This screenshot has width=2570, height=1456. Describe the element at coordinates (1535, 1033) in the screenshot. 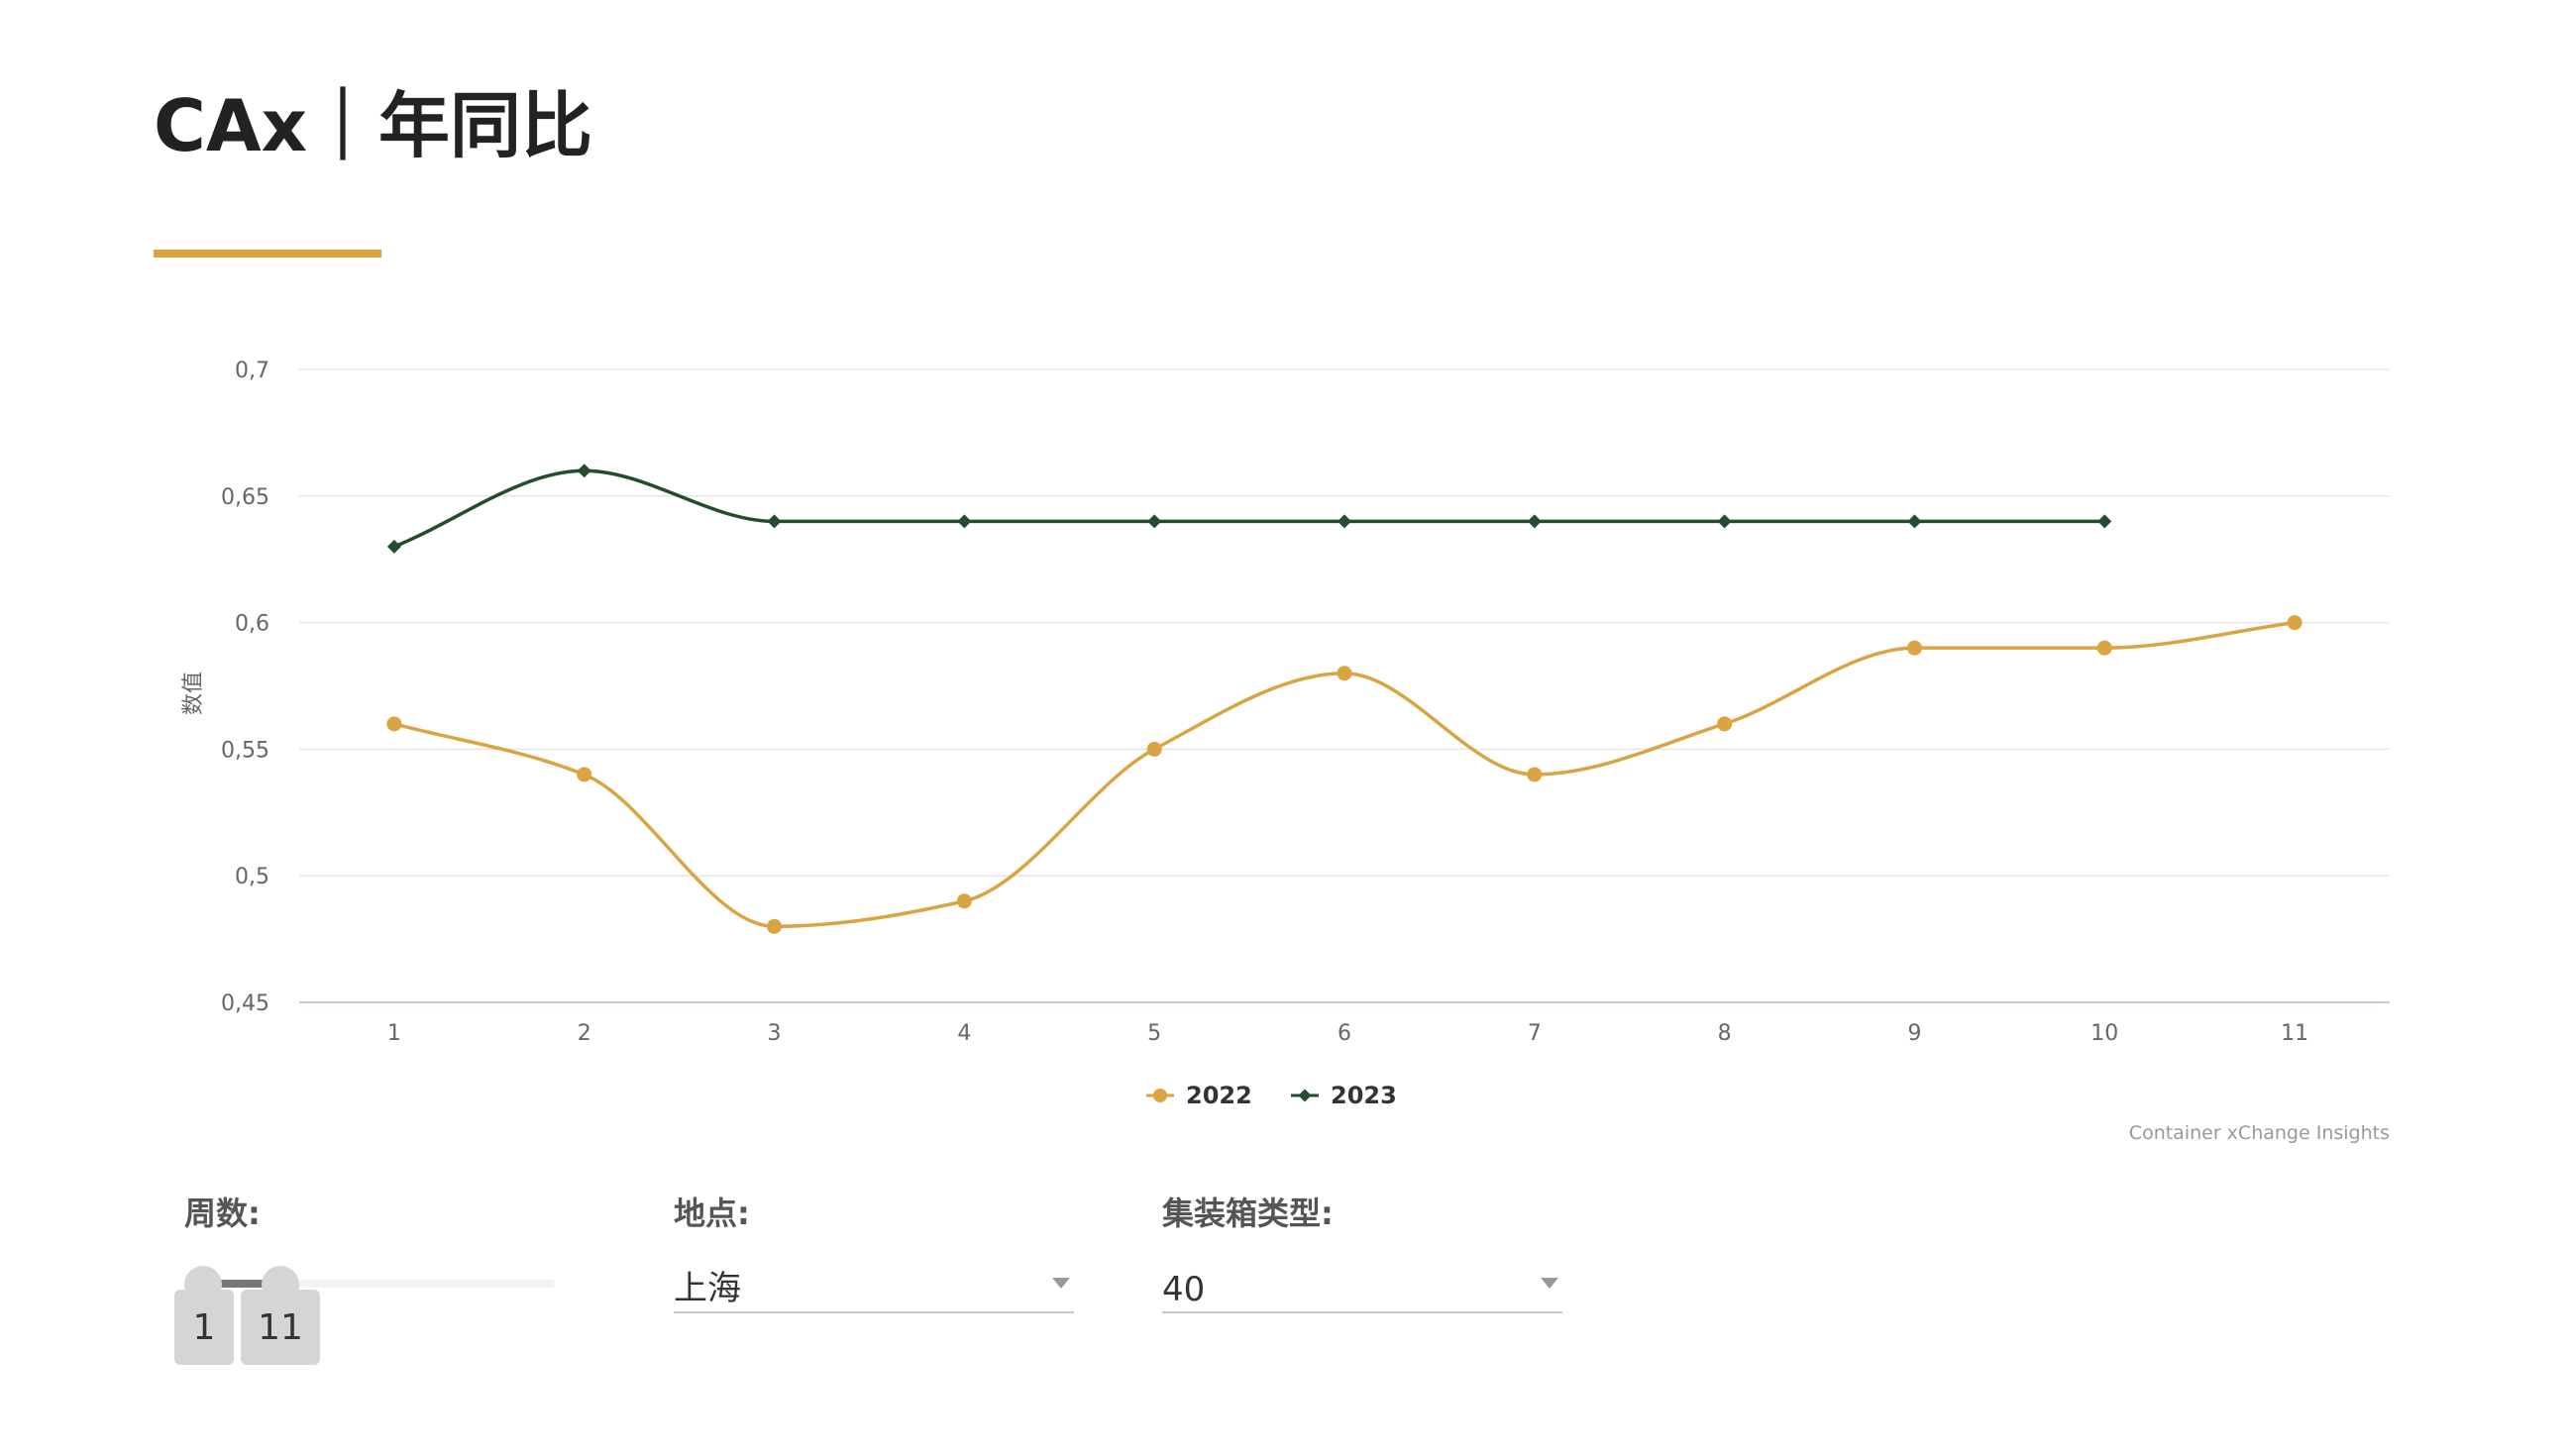

I see `x-tick-label: 7` at that location.